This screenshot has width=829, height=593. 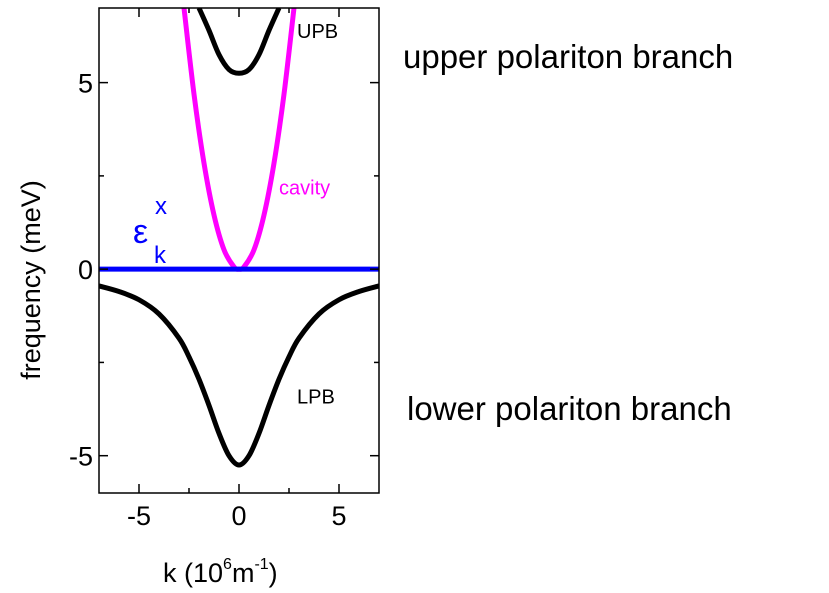 What do you see at coordinates (316, 397) in the screenshot?
I see `annotation-lpb: LPB` at bounding box center [316, 397].